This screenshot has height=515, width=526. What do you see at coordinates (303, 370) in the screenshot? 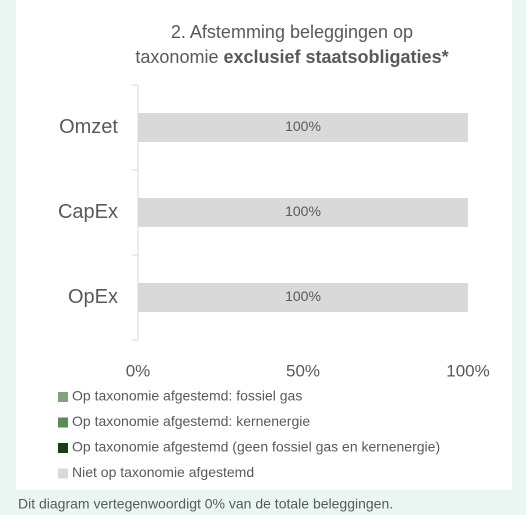
I see `x-tick-label: 50%` at bounding box center [303, 370].